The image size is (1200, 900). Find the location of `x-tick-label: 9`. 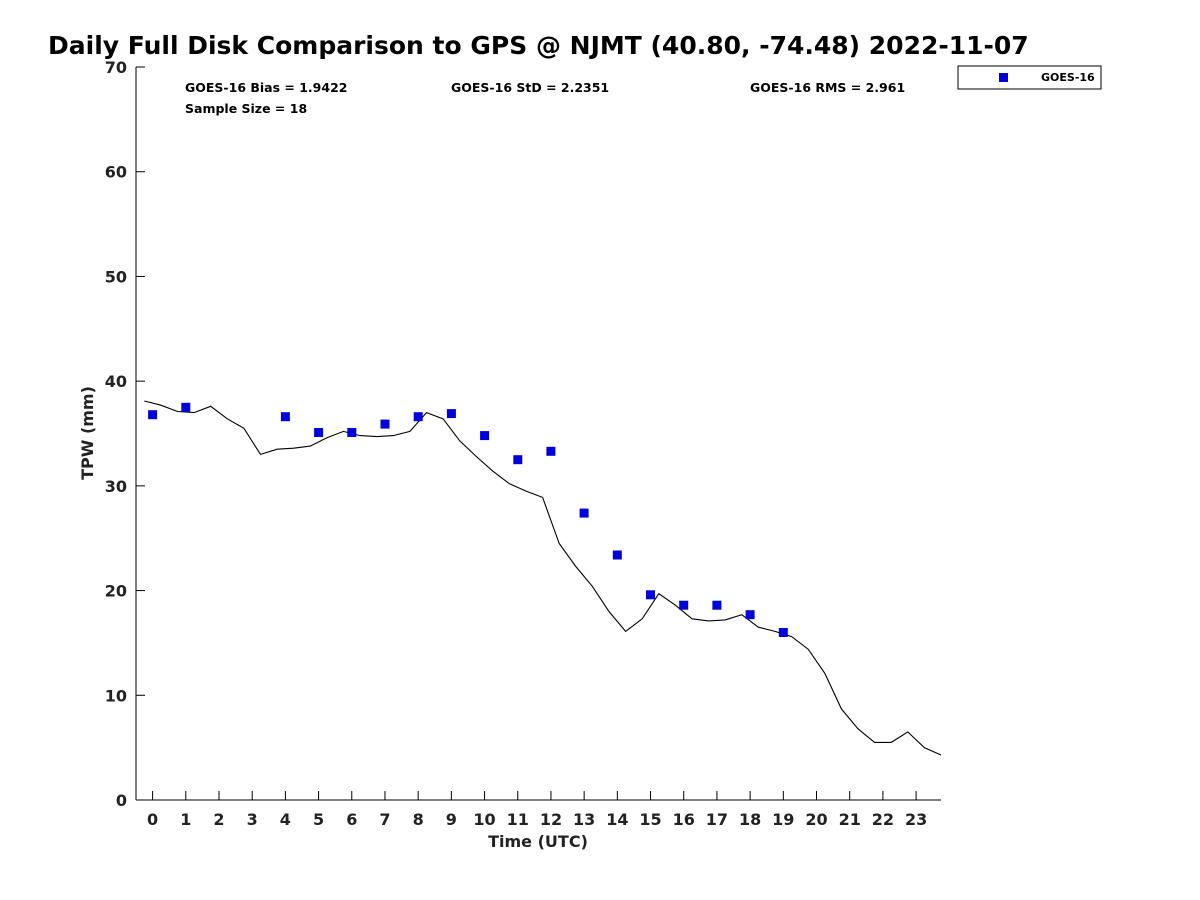

x-tick-label: 9 is located at coordinates (451, 819).